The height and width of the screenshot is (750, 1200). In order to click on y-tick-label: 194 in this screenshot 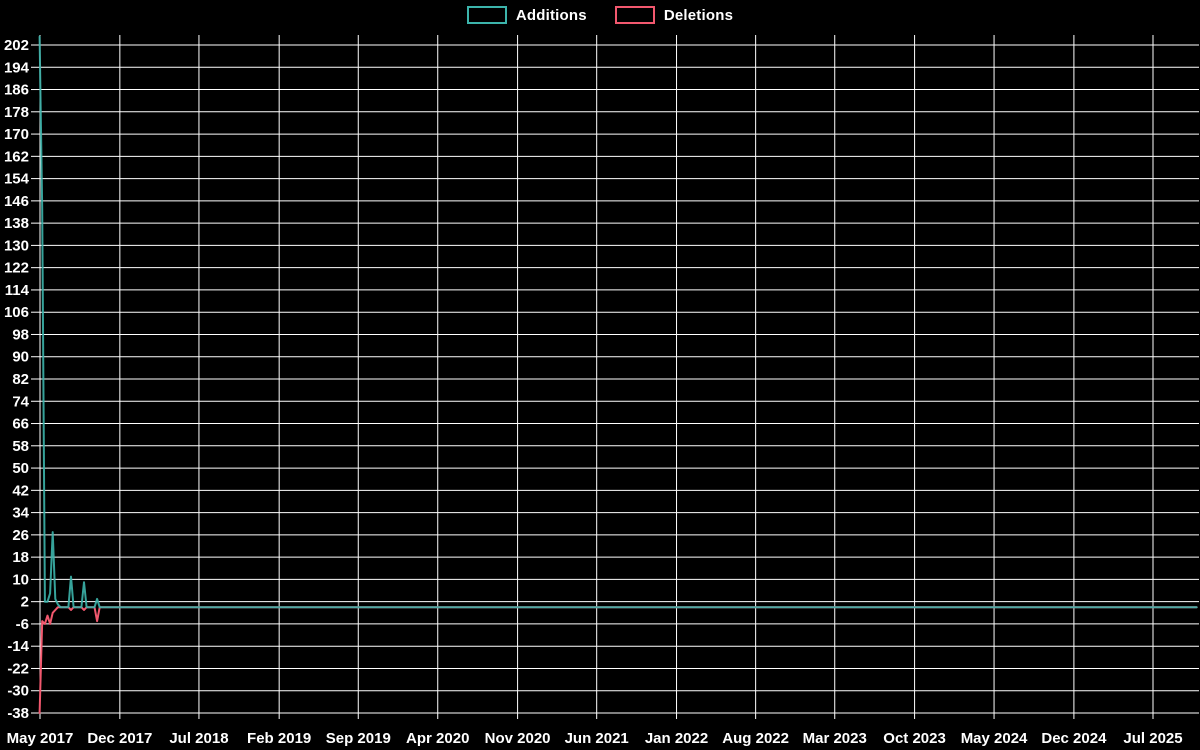, I will do `click(17, 67)`.